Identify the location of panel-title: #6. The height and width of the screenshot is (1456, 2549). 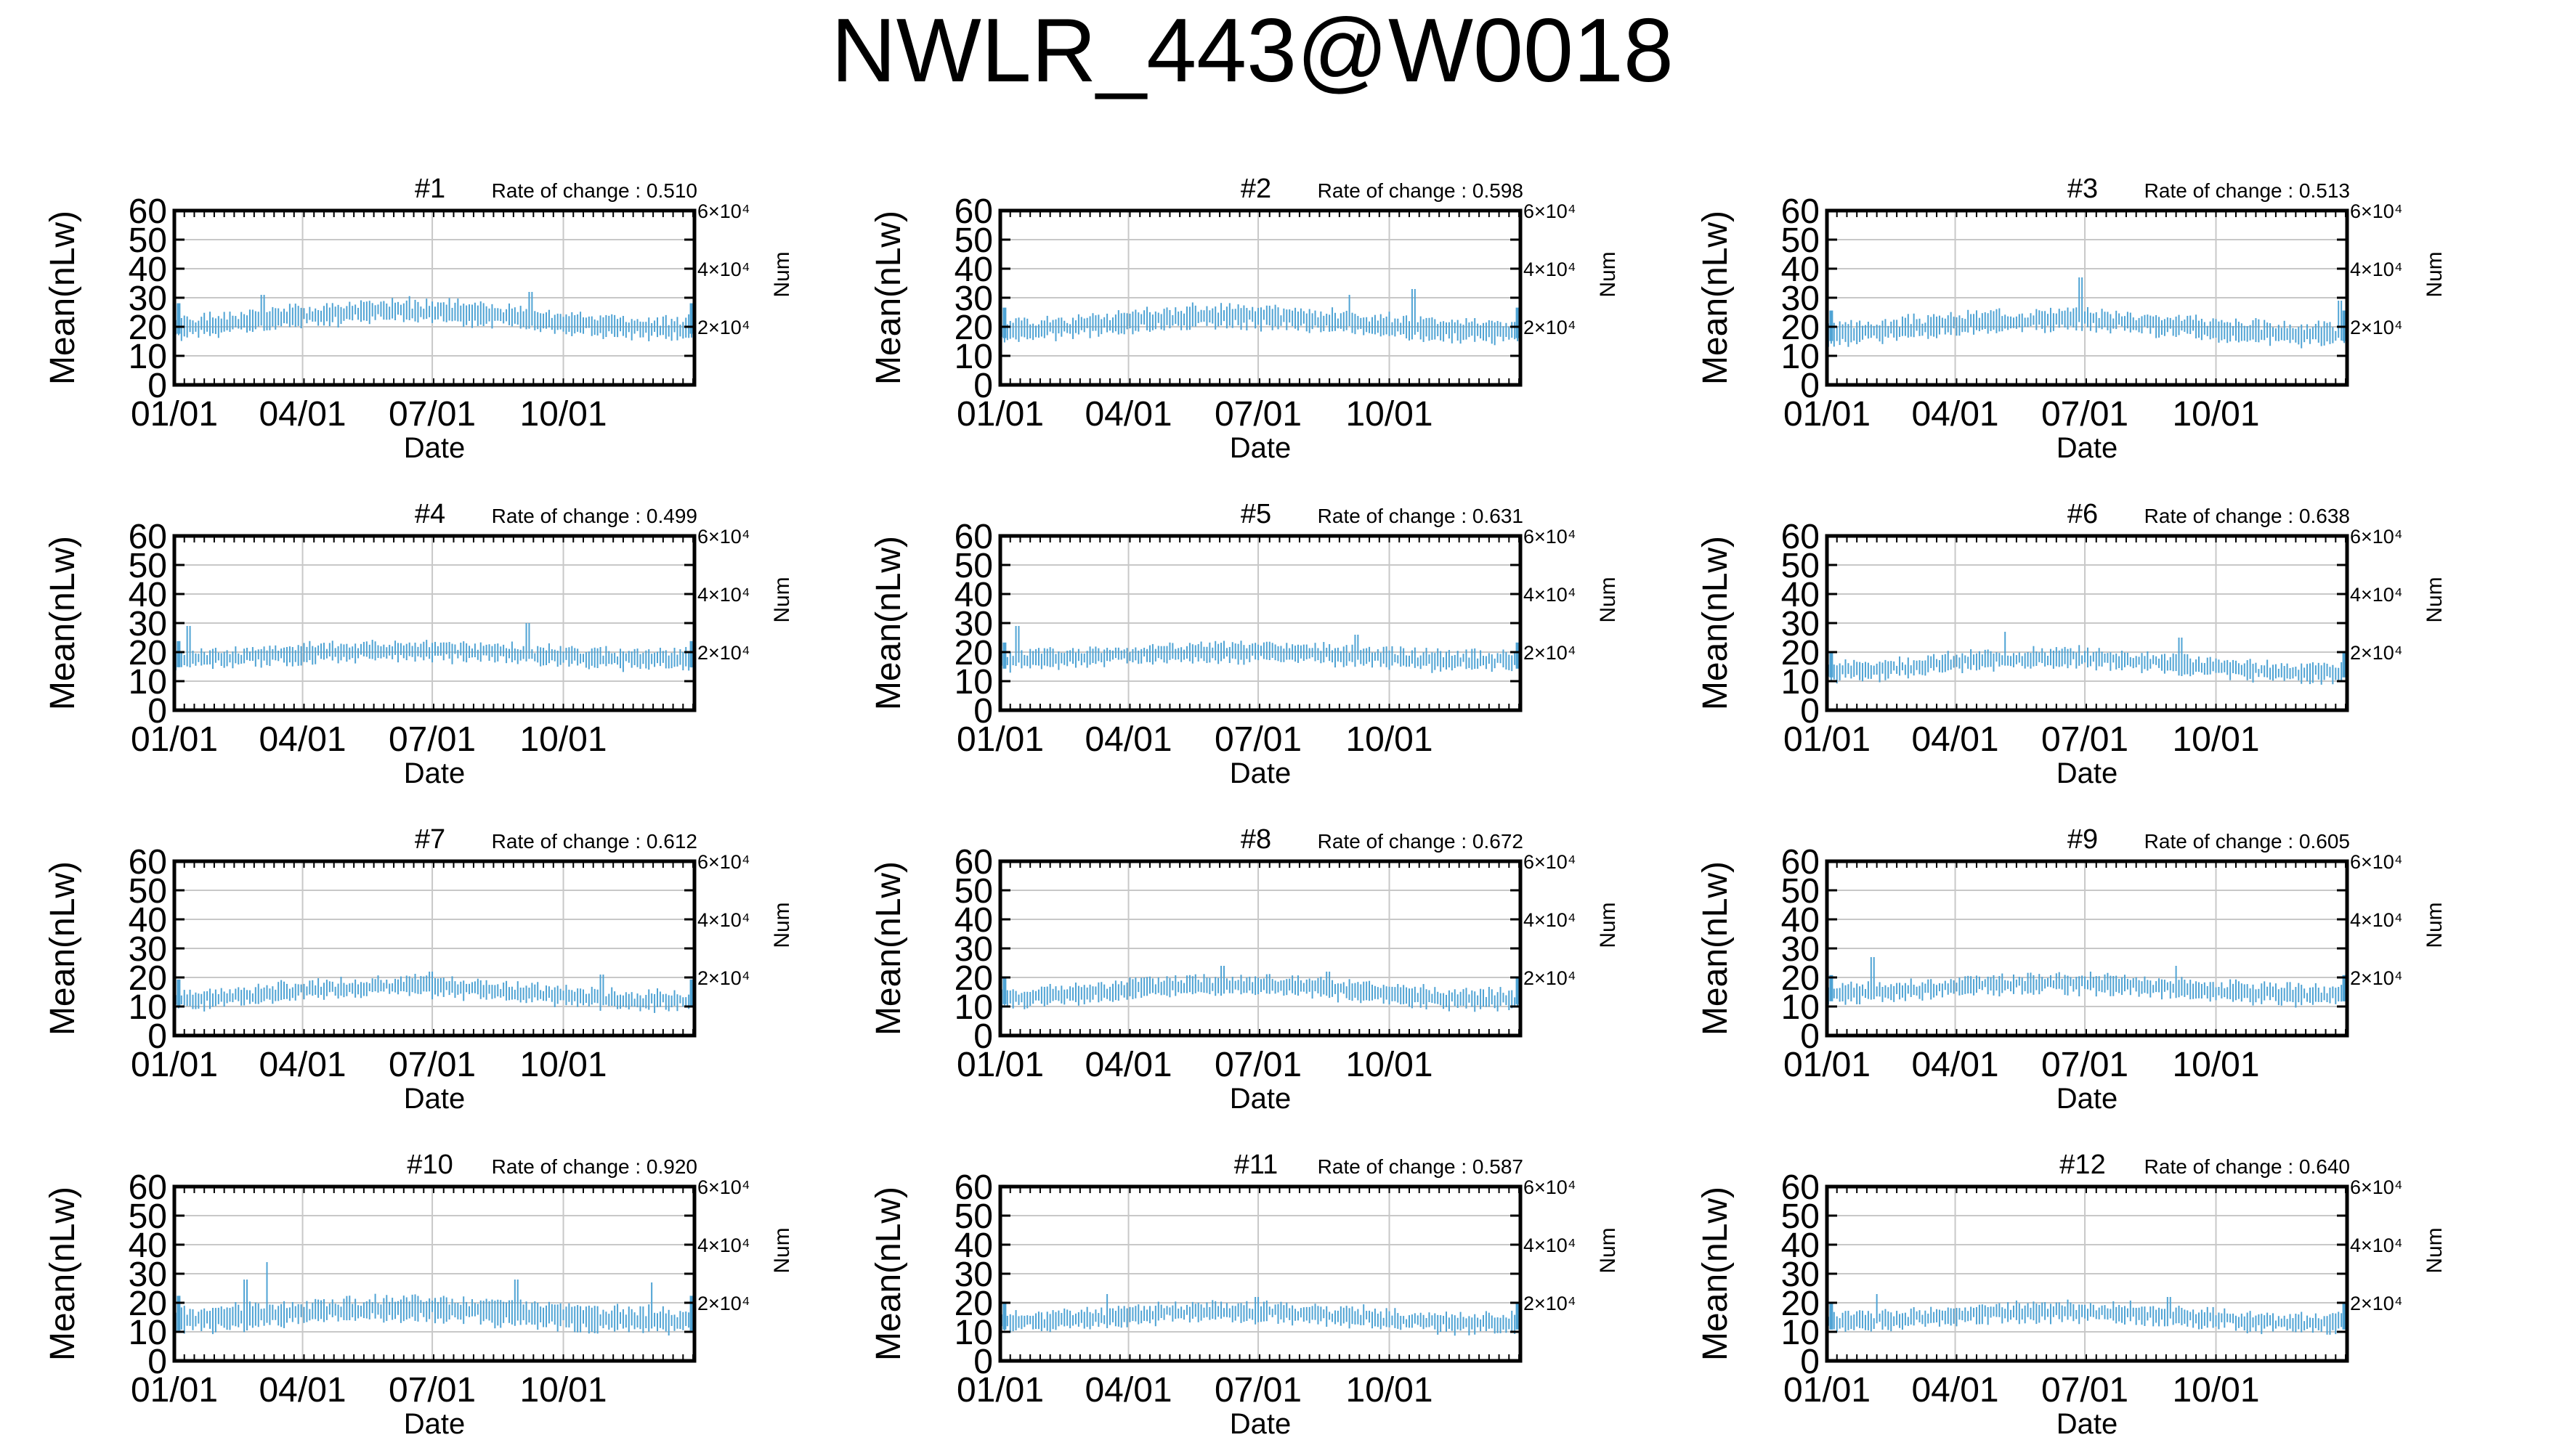
(2083, 514).